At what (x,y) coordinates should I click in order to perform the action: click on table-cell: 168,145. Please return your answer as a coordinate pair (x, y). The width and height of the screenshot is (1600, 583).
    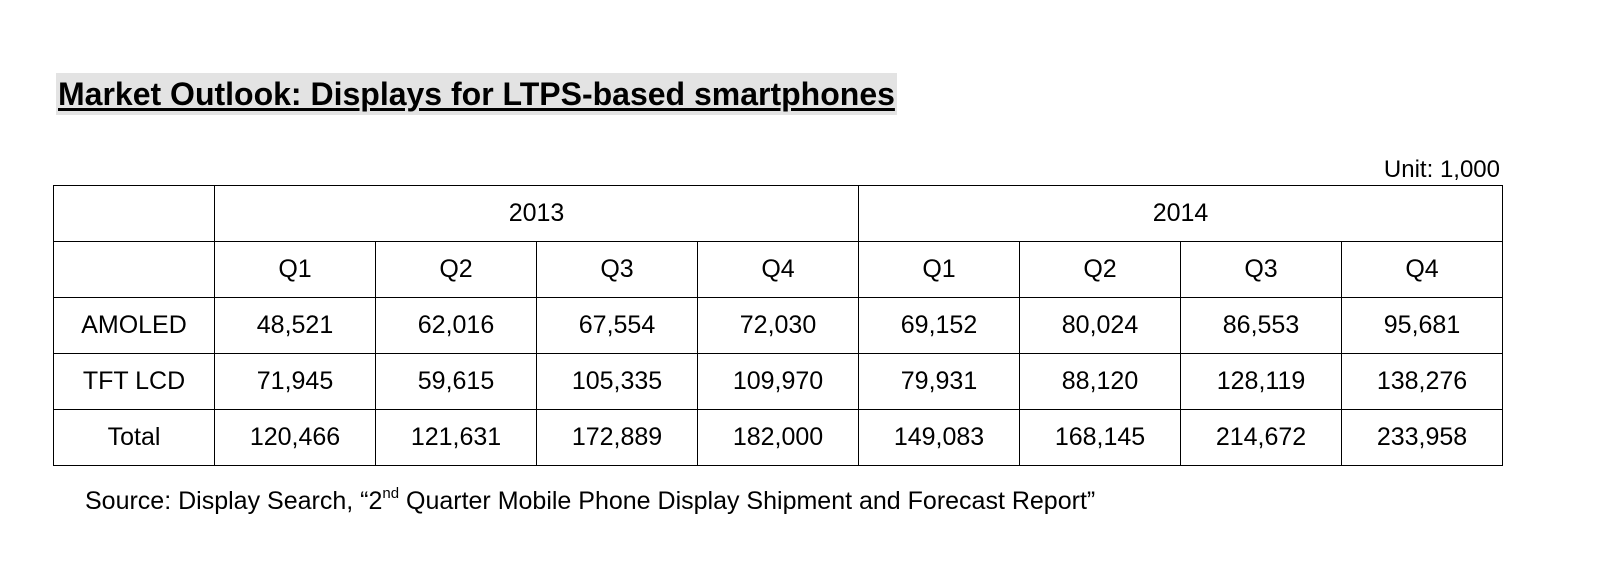
    Looking at the image, I should click on (1100, 437).